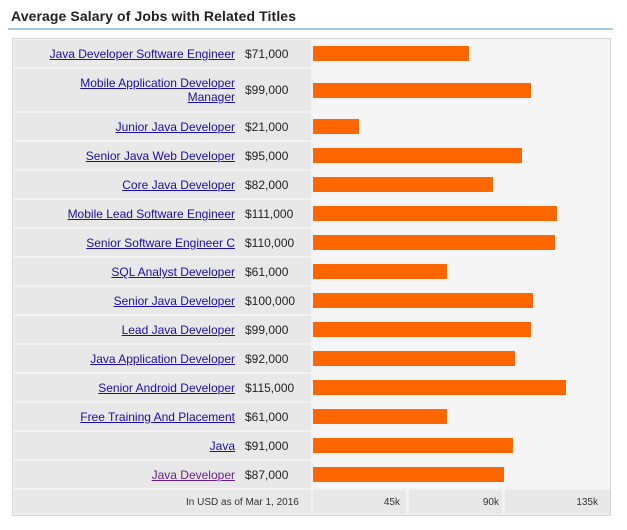 This screenshot has width=627, height=530. Describe the element at coordinates (178, 330) in the screenshot. I see `job-title-link: Lead Java Developer` at that location.